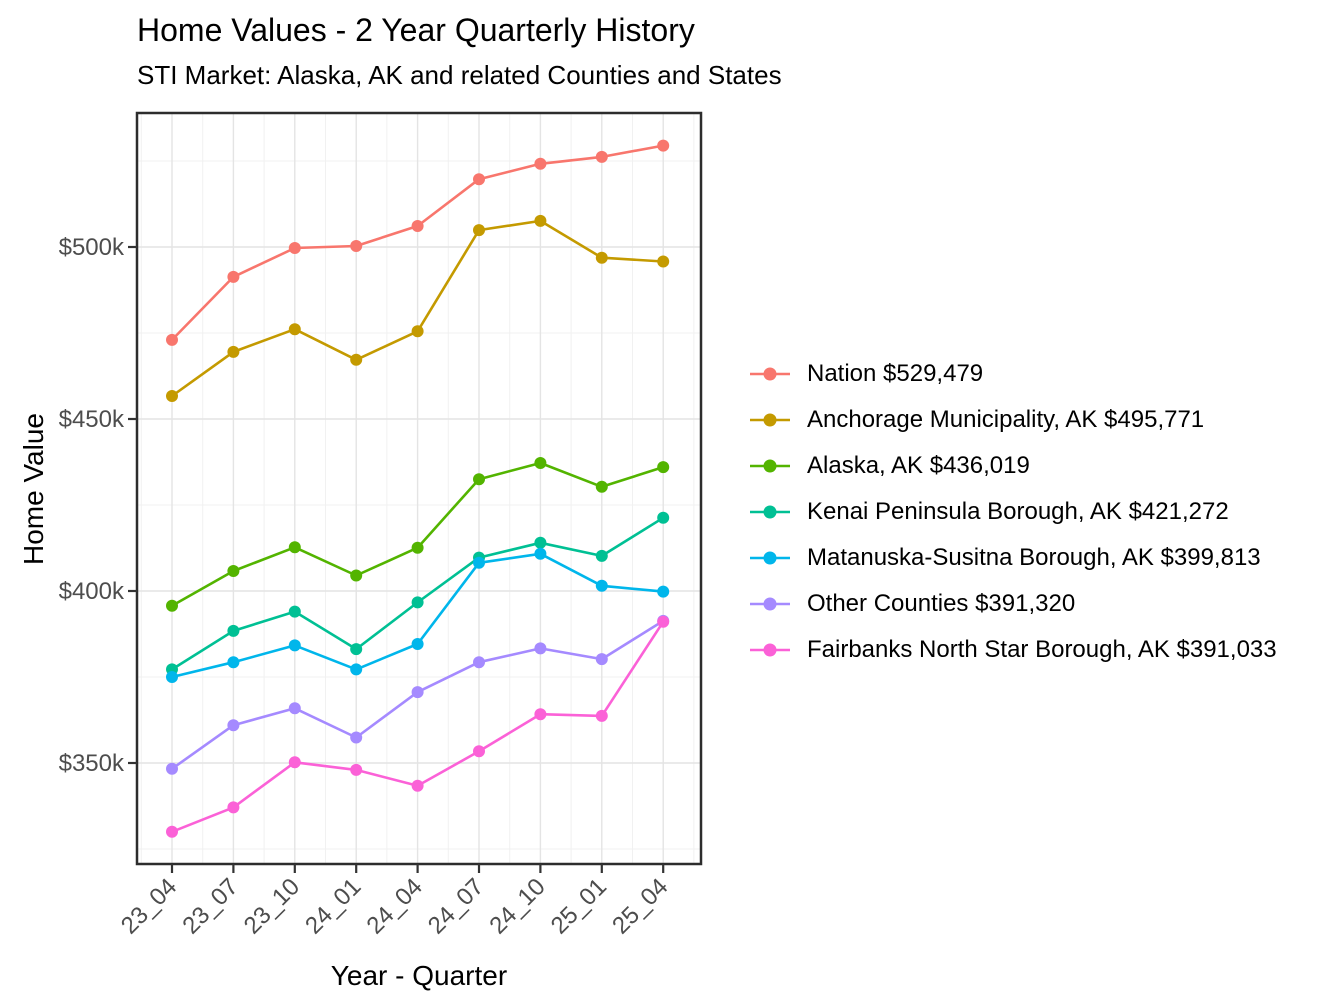 This screenshot has height=1008, width=1344. Describe the element at coordinates (895, 373) in the screenshot. I see `legend-item-label: Nation $529,479` at that location.